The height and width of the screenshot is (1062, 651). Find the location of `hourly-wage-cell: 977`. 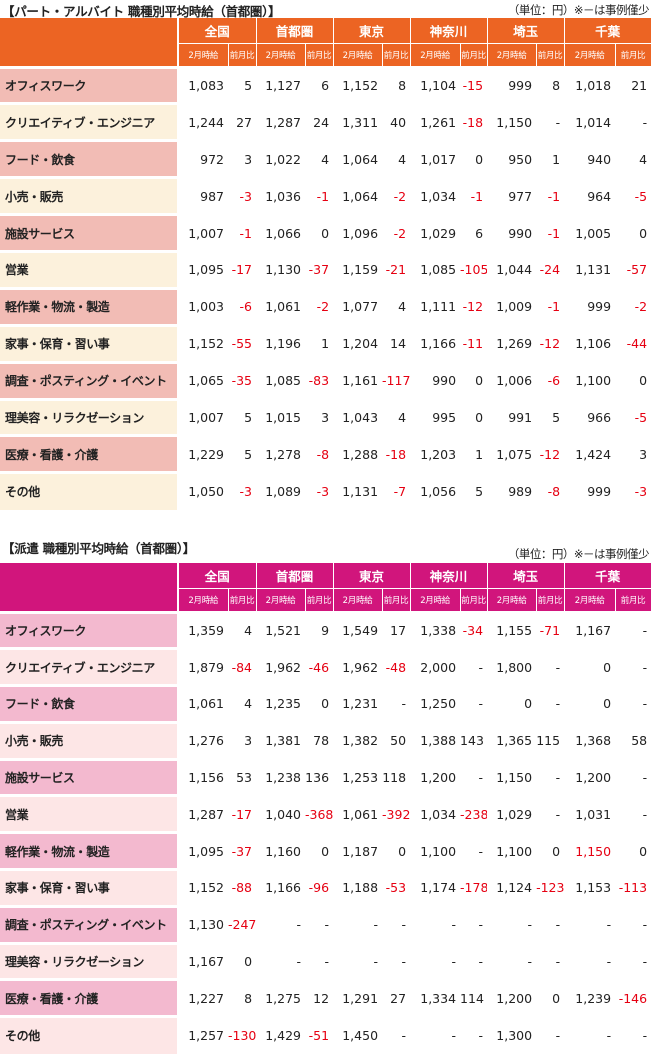

hourly-wage-cell: 977 is located at coordinates (512, 195).